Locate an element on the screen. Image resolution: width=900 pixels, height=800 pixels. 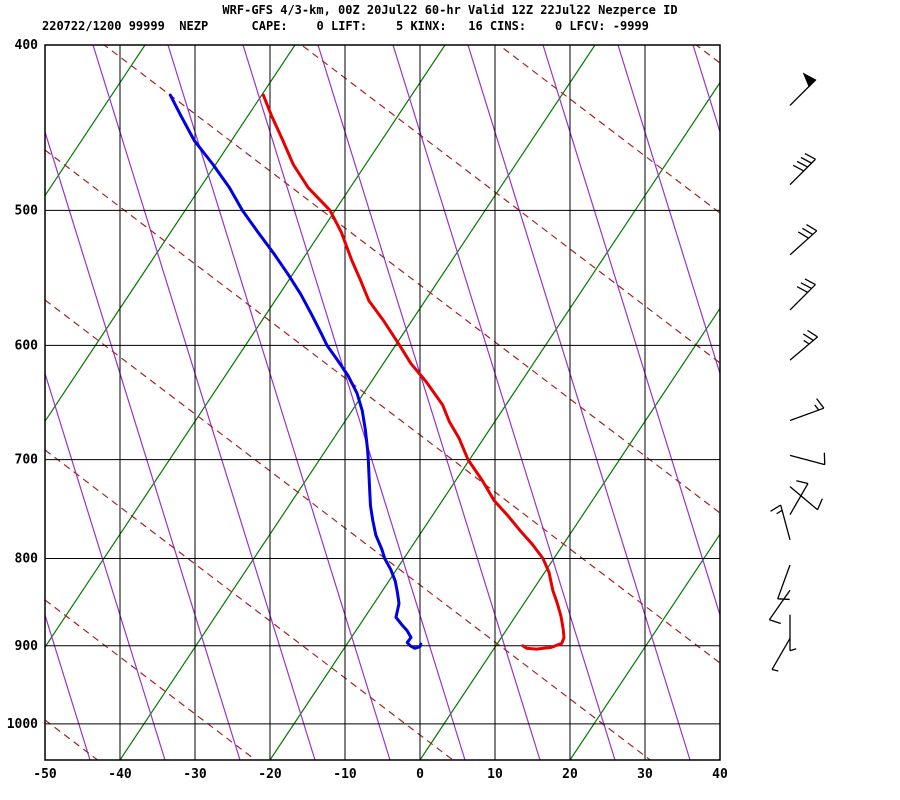
pressure-tick-label: 800 is located at coordinates (27, 559).